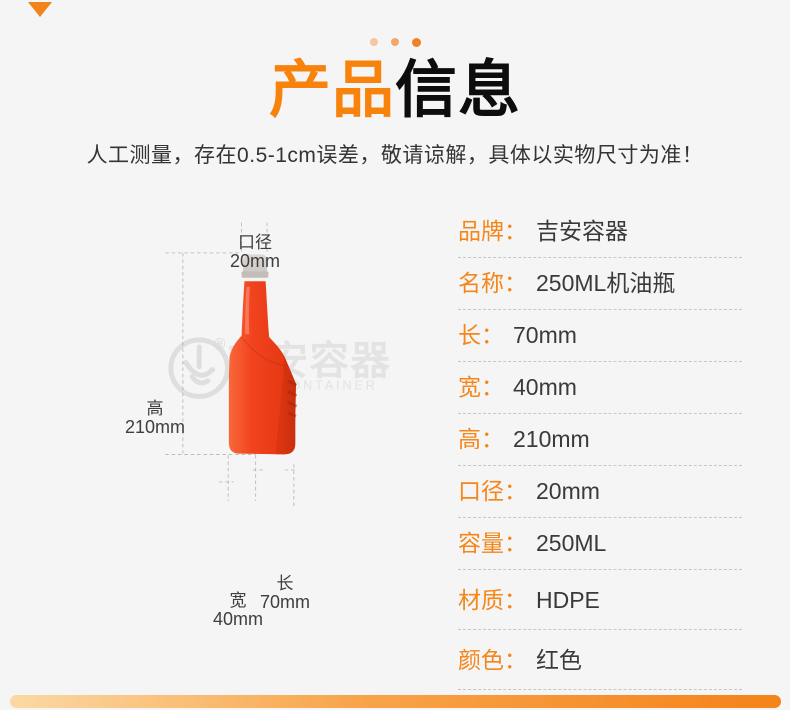 This screenshot has height=710, width=790. Describe the element at coordinates (155, 427) in the screenshot. I see `height-value: 210mm` at that location.